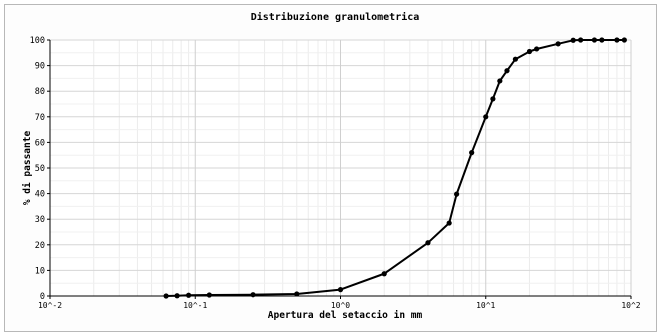 The image size is (661, 336). I want to click on y-tick-label: 90, so click(40, 67).